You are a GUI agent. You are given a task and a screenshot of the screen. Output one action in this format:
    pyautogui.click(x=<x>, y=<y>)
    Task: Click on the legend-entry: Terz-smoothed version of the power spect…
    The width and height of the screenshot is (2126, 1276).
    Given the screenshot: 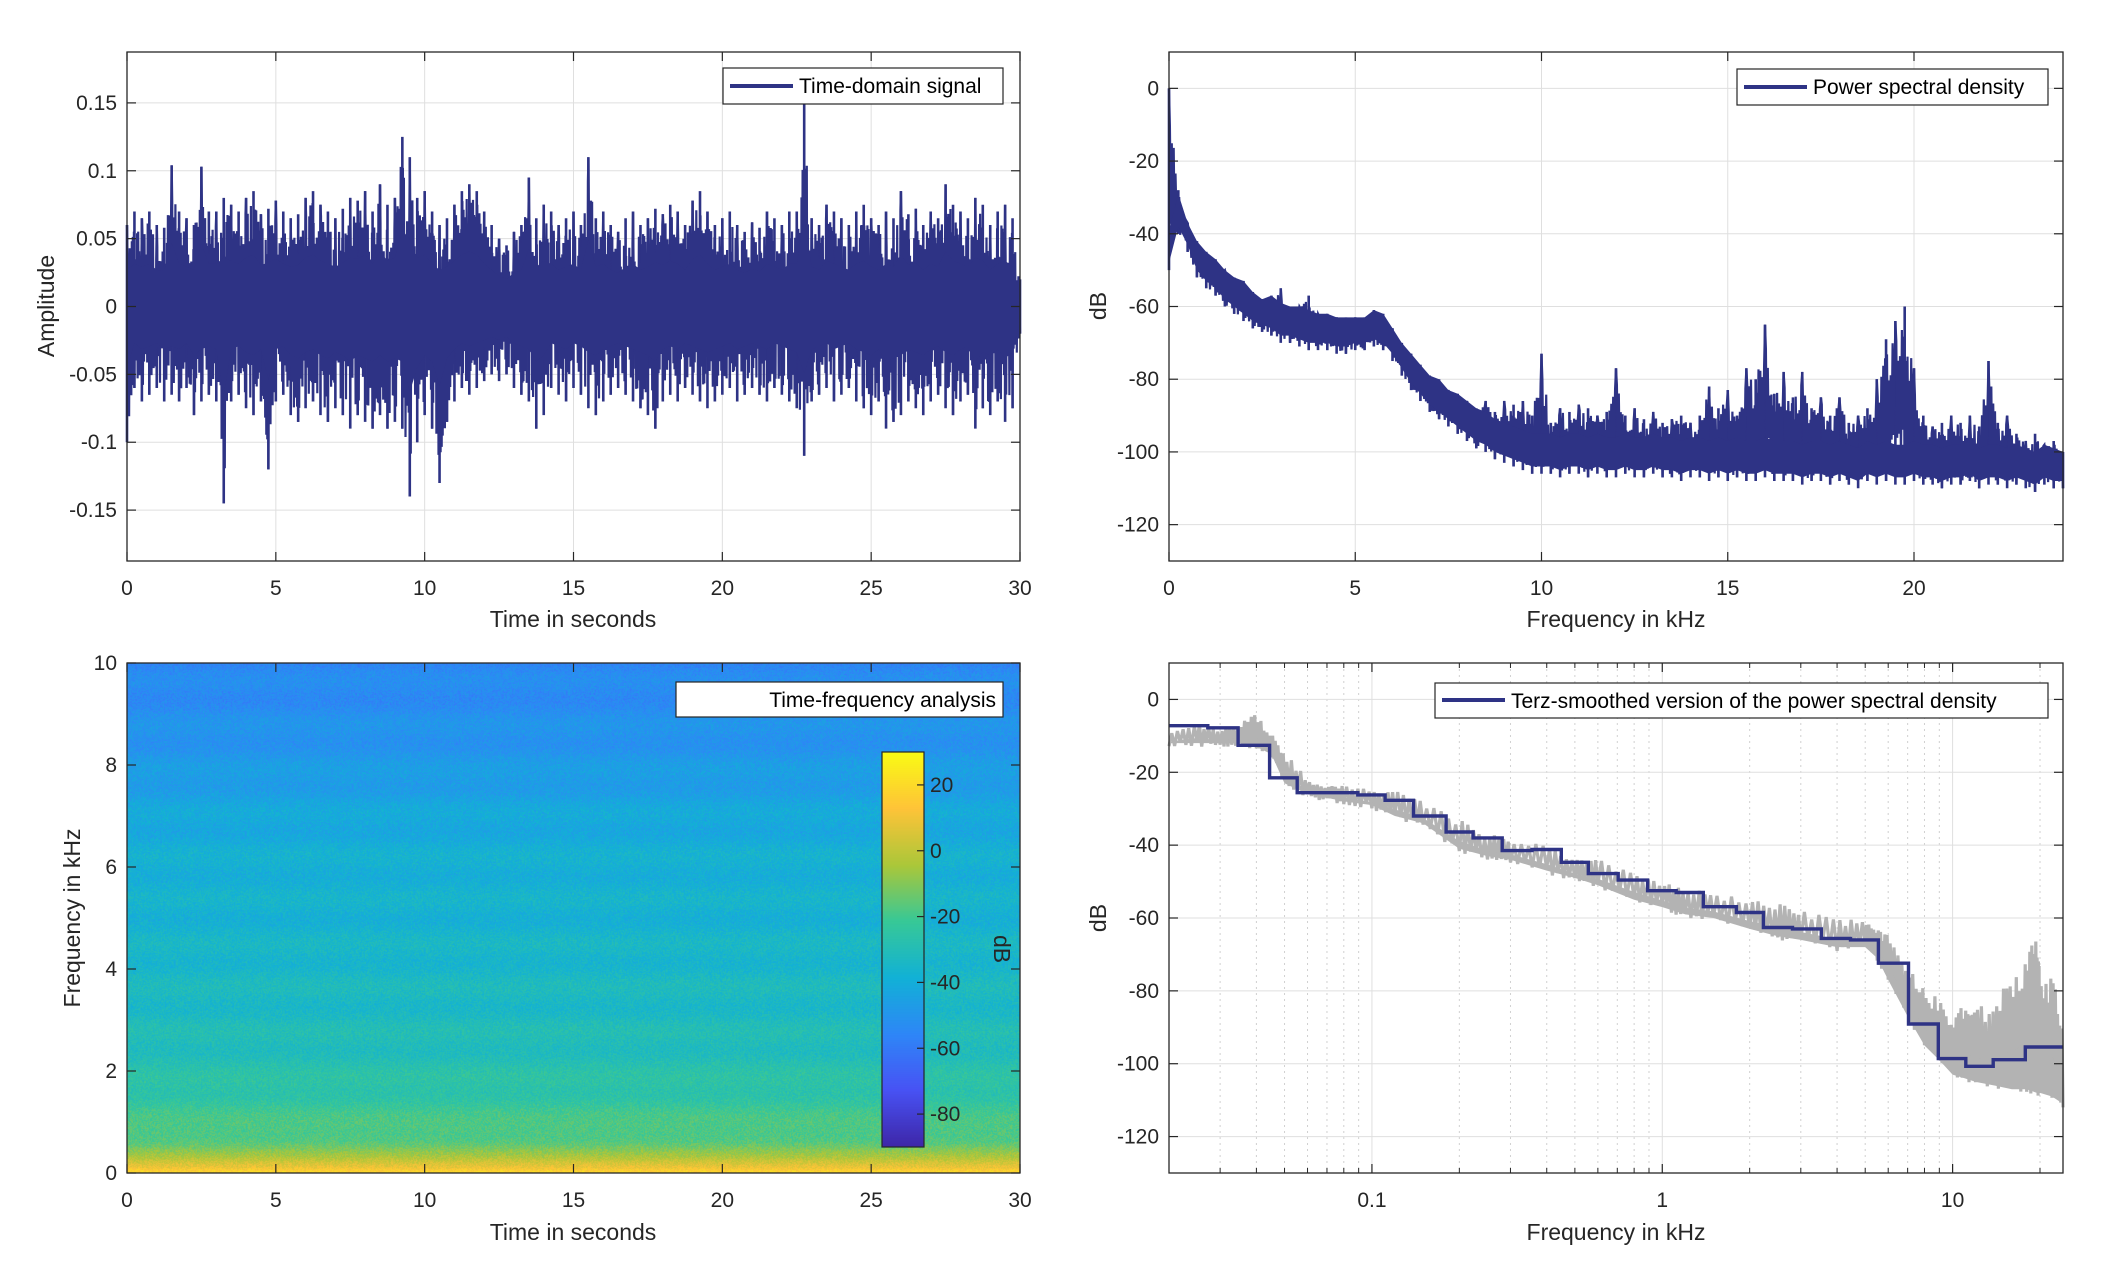 What is the action you would take?
    pyautogui.click(x=1754, y=701)
    